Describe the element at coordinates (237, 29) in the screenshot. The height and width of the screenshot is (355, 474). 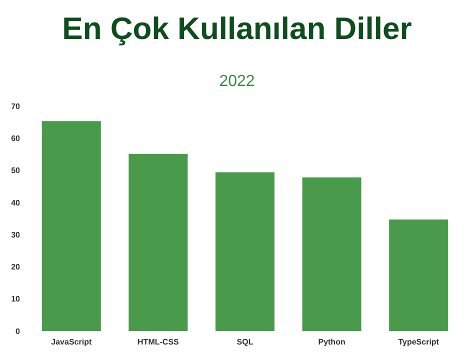
I see `chart-title: En Çok Kullanılan Diller` at that location.